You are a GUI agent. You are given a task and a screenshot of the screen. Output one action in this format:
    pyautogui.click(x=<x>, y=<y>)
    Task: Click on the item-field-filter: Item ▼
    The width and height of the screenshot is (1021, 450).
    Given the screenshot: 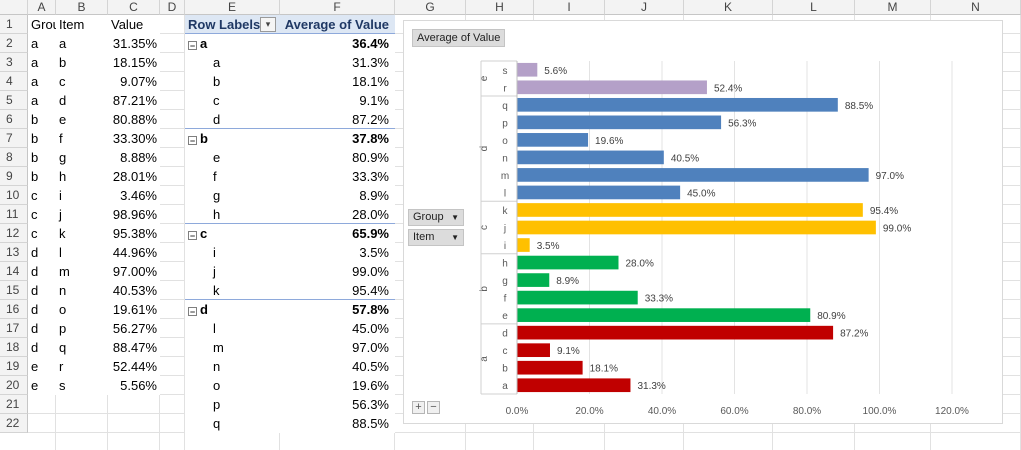 What is the action you would take?
    pyautogui.click(x=436, y=237)
    